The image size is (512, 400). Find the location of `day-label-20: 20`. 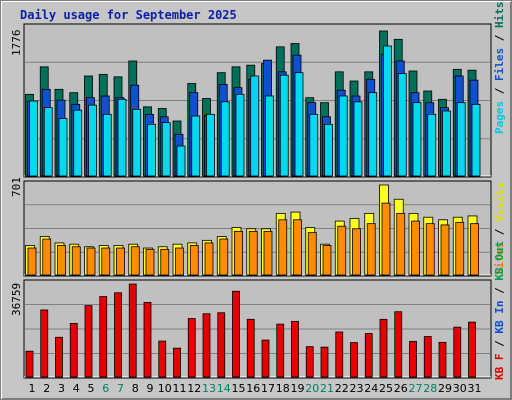

day-label-20: 20 is located at coordinates (312, 388).